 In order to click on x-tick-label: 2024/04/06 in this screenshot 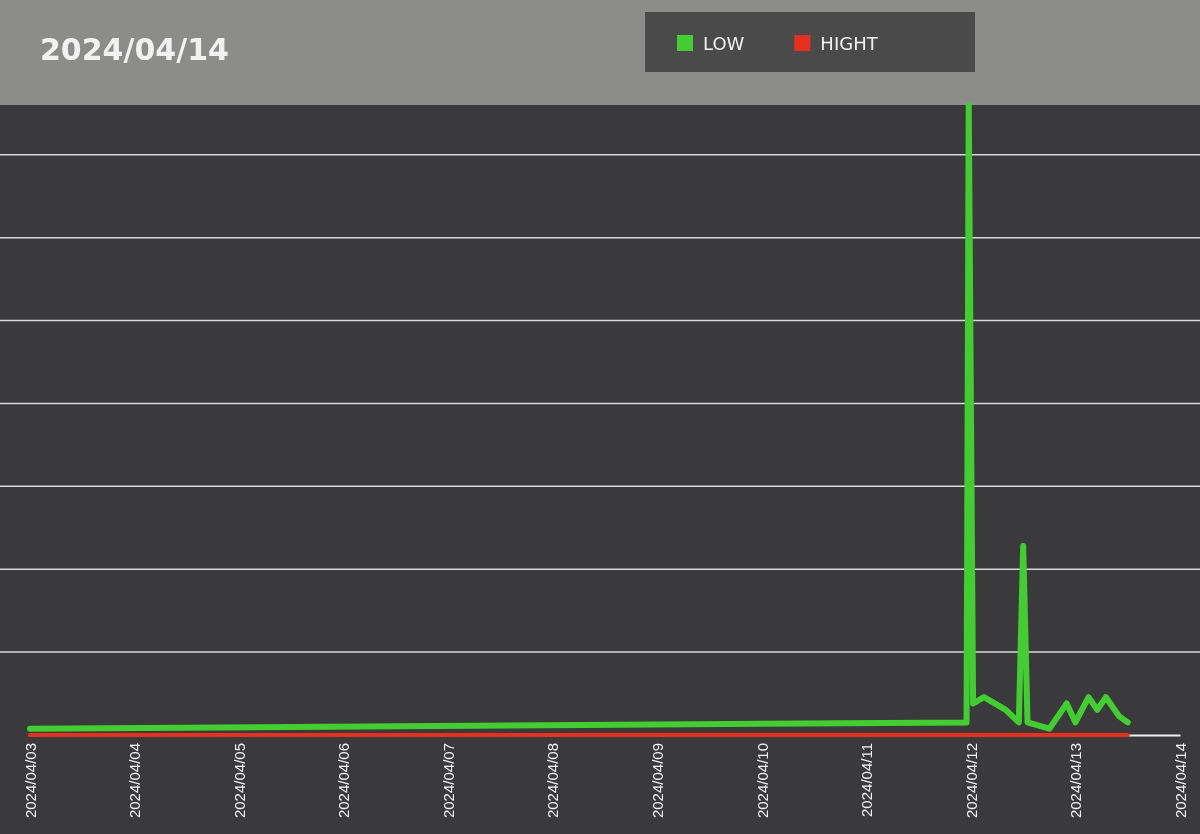, I will do `click(344, 781)`.